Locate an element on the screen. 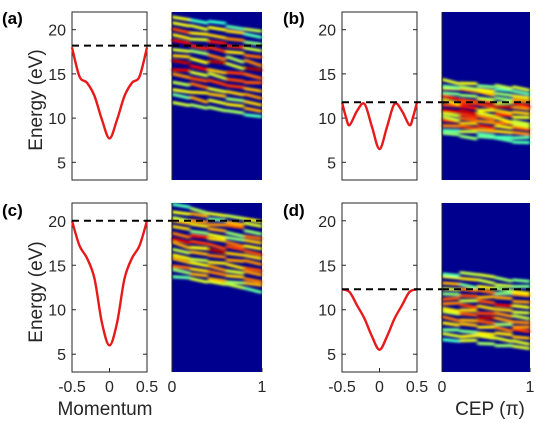 Image resolution: width=550 pixels, height=429 pixels. heatmap-x-tick-label: 0 is located at coordinates (442, 387).